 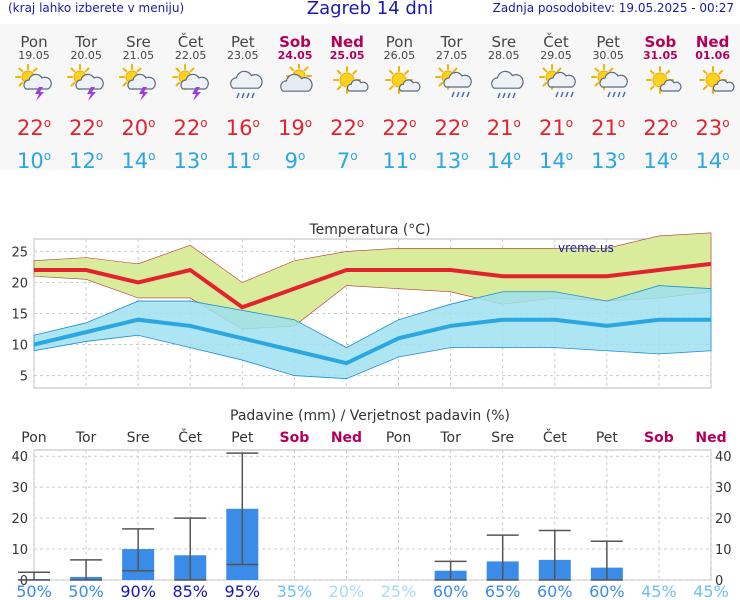 I want to click on forecast-day: Sre 21.05 20o 14o, so click(x=138, y=99).